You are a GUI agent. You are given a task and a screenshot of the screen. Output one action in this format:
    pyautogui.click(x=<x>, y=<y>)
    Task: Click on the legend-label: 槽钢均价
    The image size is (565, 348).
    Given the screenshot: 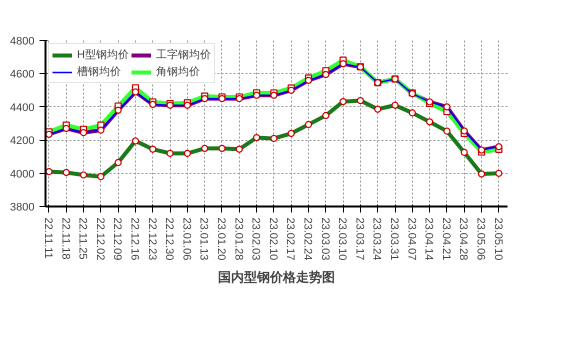 What is the action you would take?
    pyautogui.click(x=99, y=72)
    